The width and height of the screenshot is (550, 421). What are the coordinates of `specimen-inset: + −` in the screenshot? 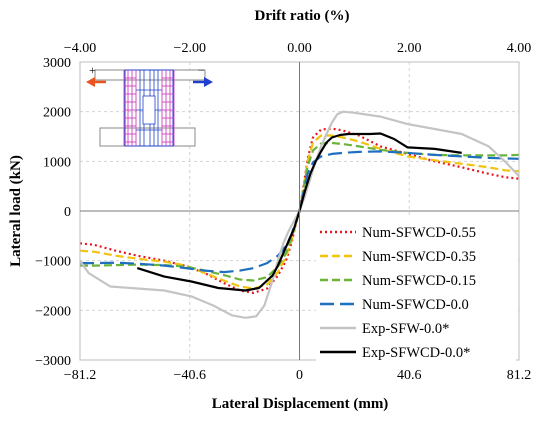 It's located at (149, 105).